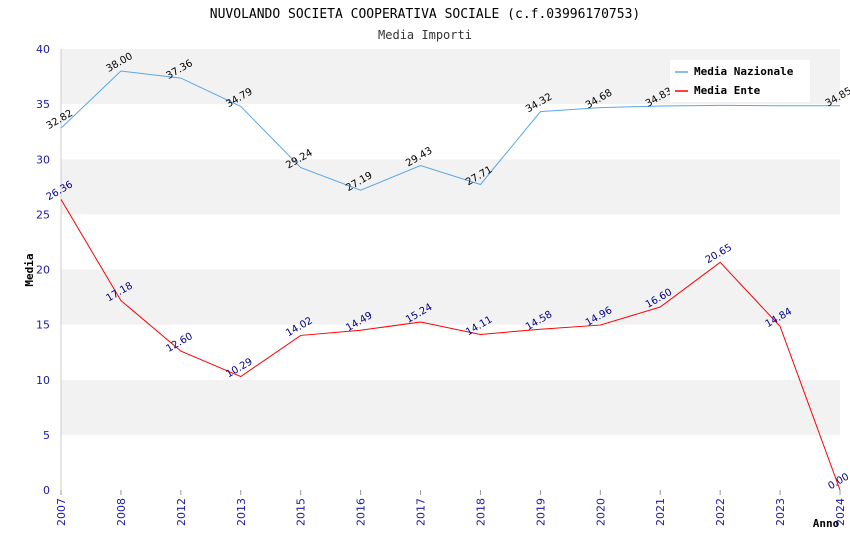  What do you see at coordinates (43, 49) in the screenshot?
I see `y-tick-label: 40` at bounding box center [43, 49].